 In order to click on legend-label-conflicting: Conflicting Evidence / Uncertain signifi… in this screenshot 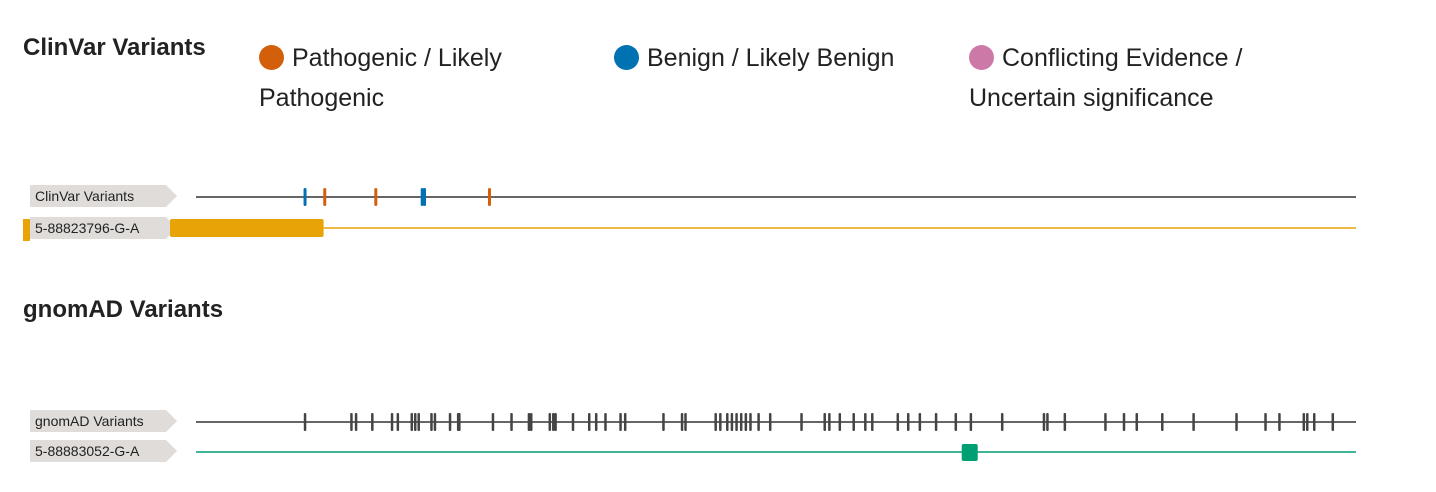, I will do `click(1106, 78)`.